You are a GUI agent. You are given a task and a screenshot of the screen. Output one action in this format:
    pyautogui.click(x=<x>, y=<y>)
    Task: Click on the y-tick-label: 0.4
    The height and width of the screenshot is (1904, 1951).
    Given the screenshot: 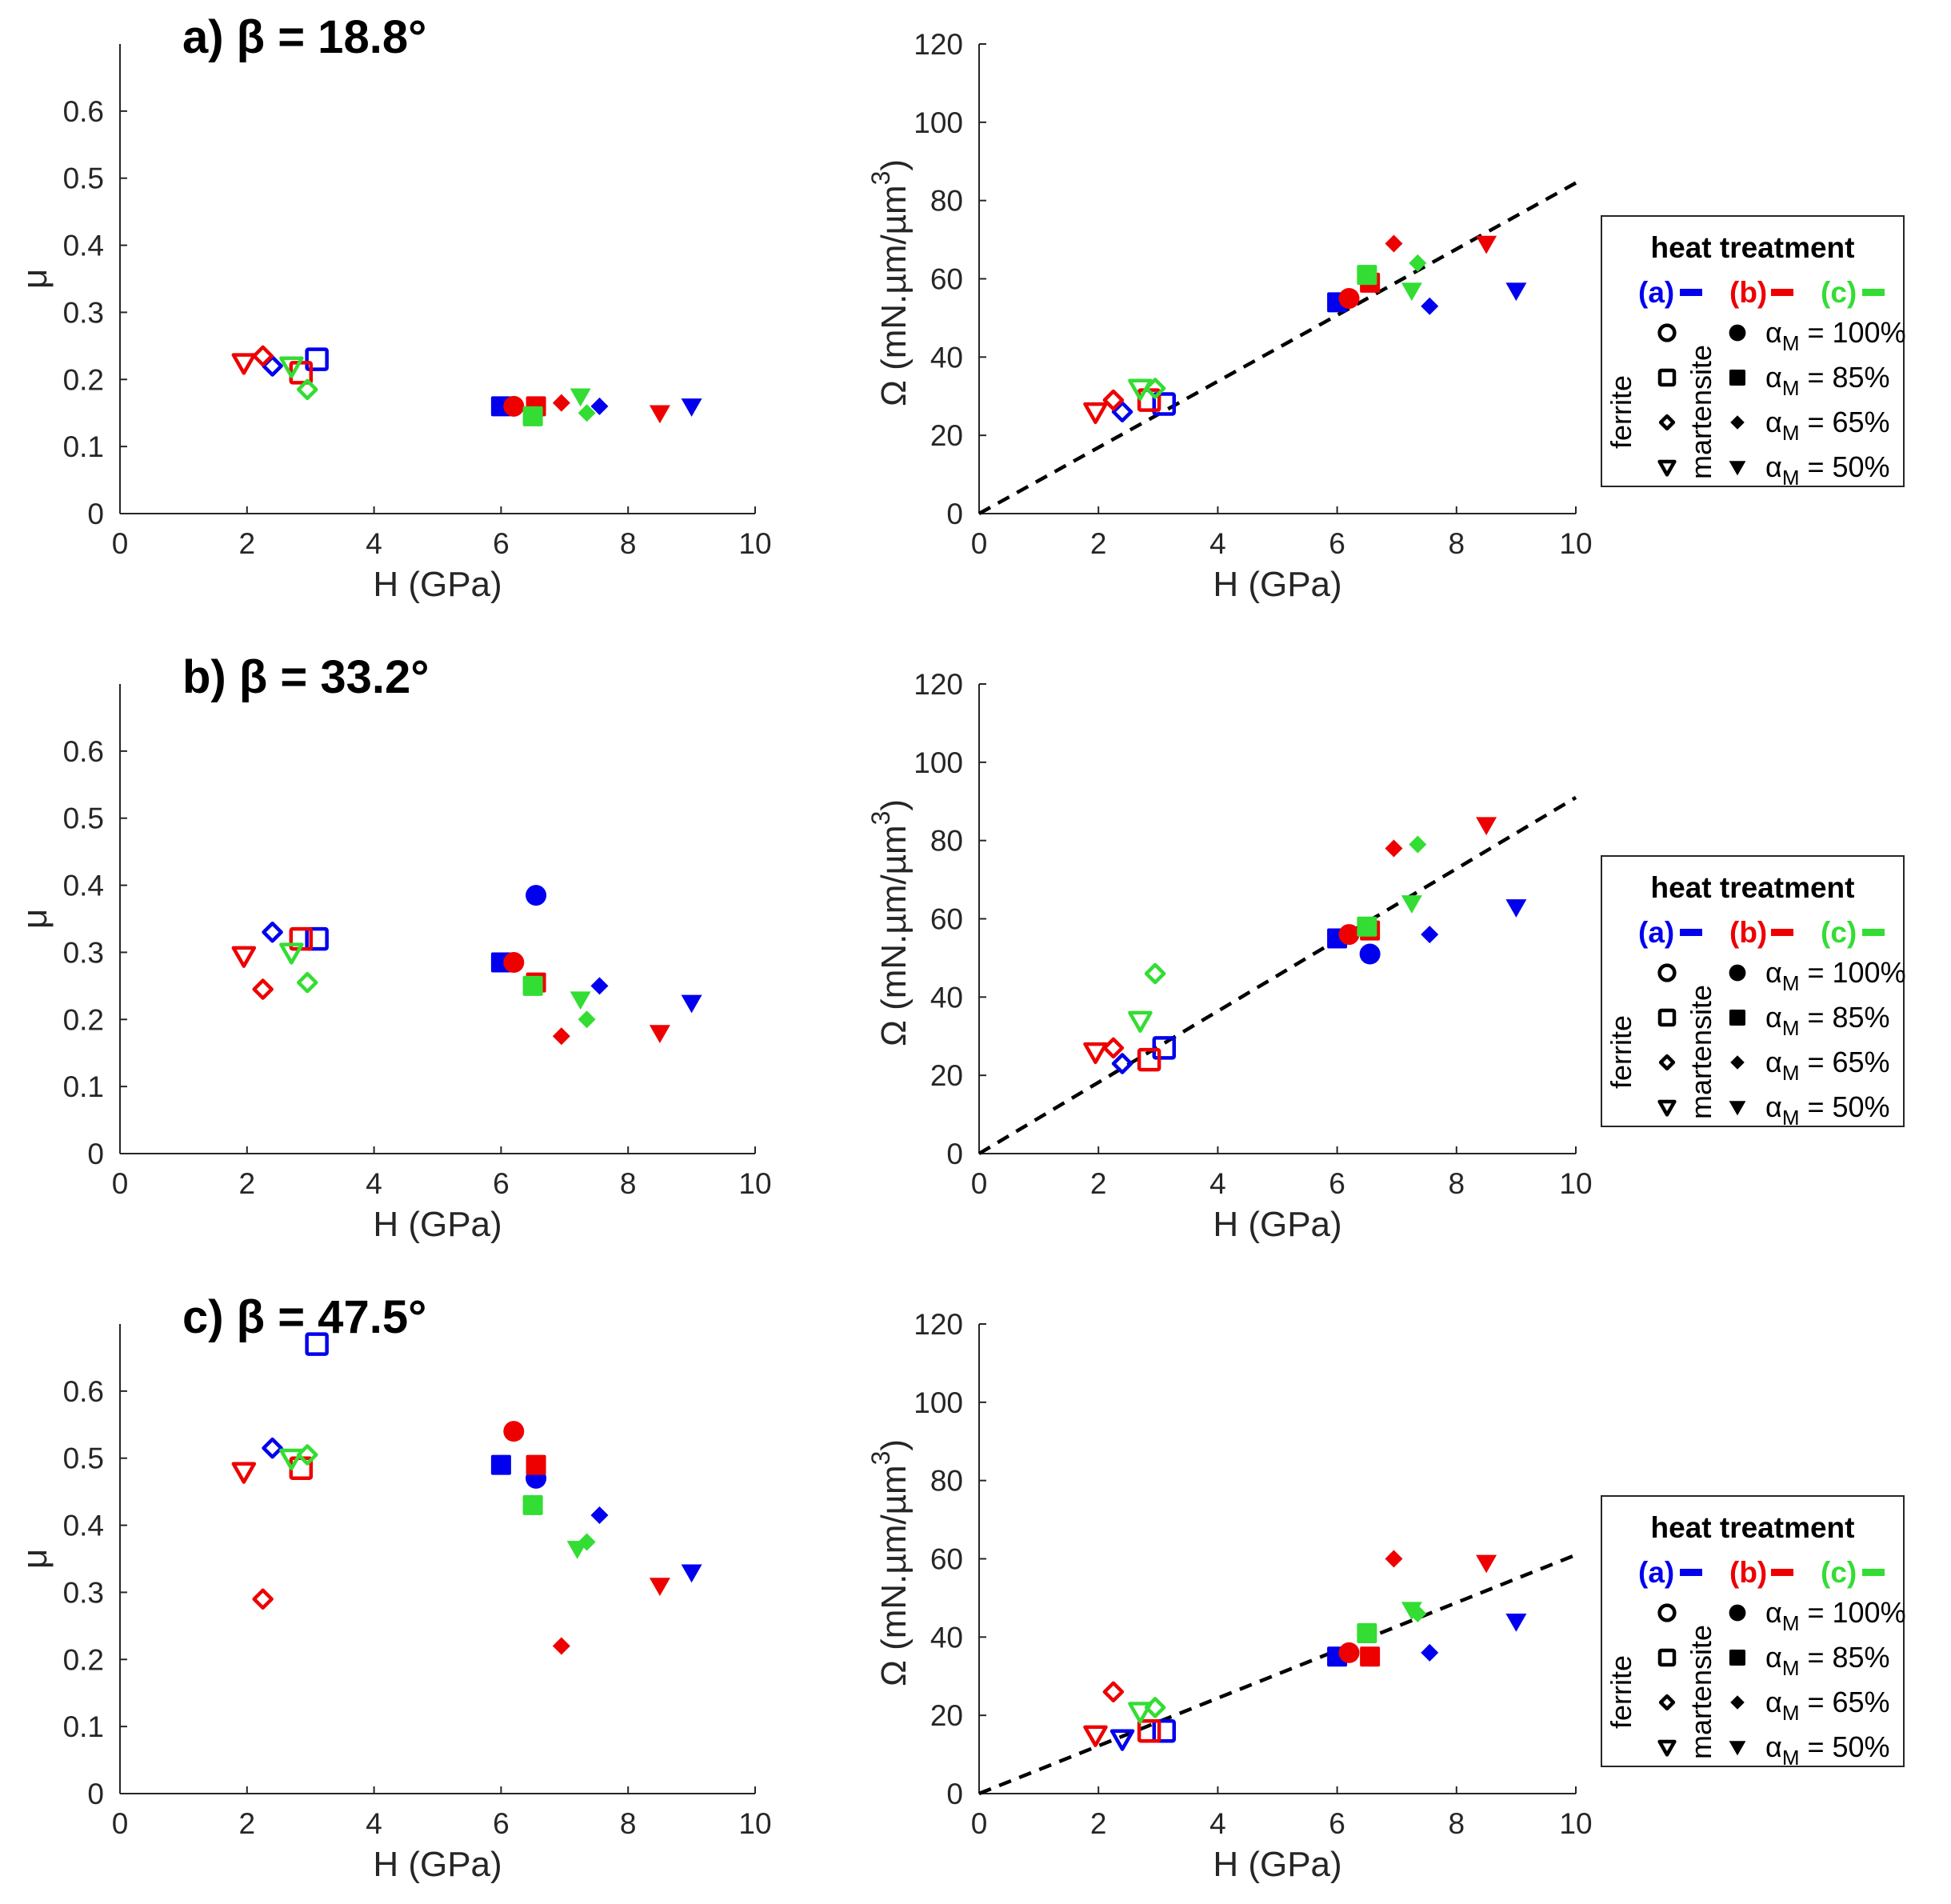 What is the action you would take?
    pyautogui.click(x=84, y=246)
    